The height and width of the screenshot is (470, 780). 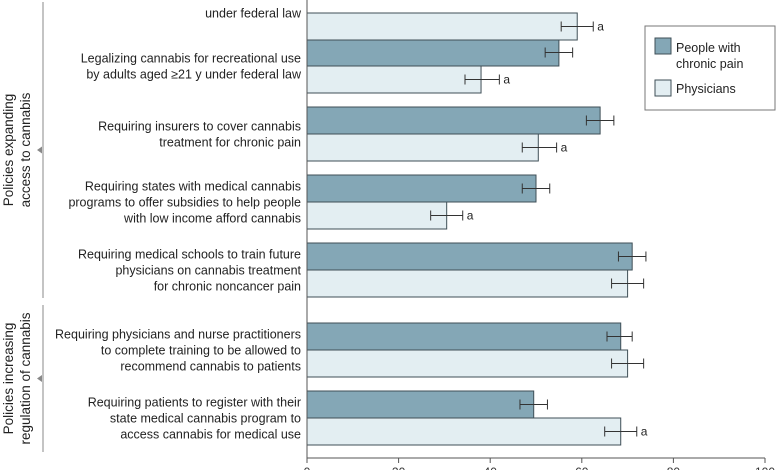 I want to click on legend-swatch-chronic-pain, so click(x=663, y=46).